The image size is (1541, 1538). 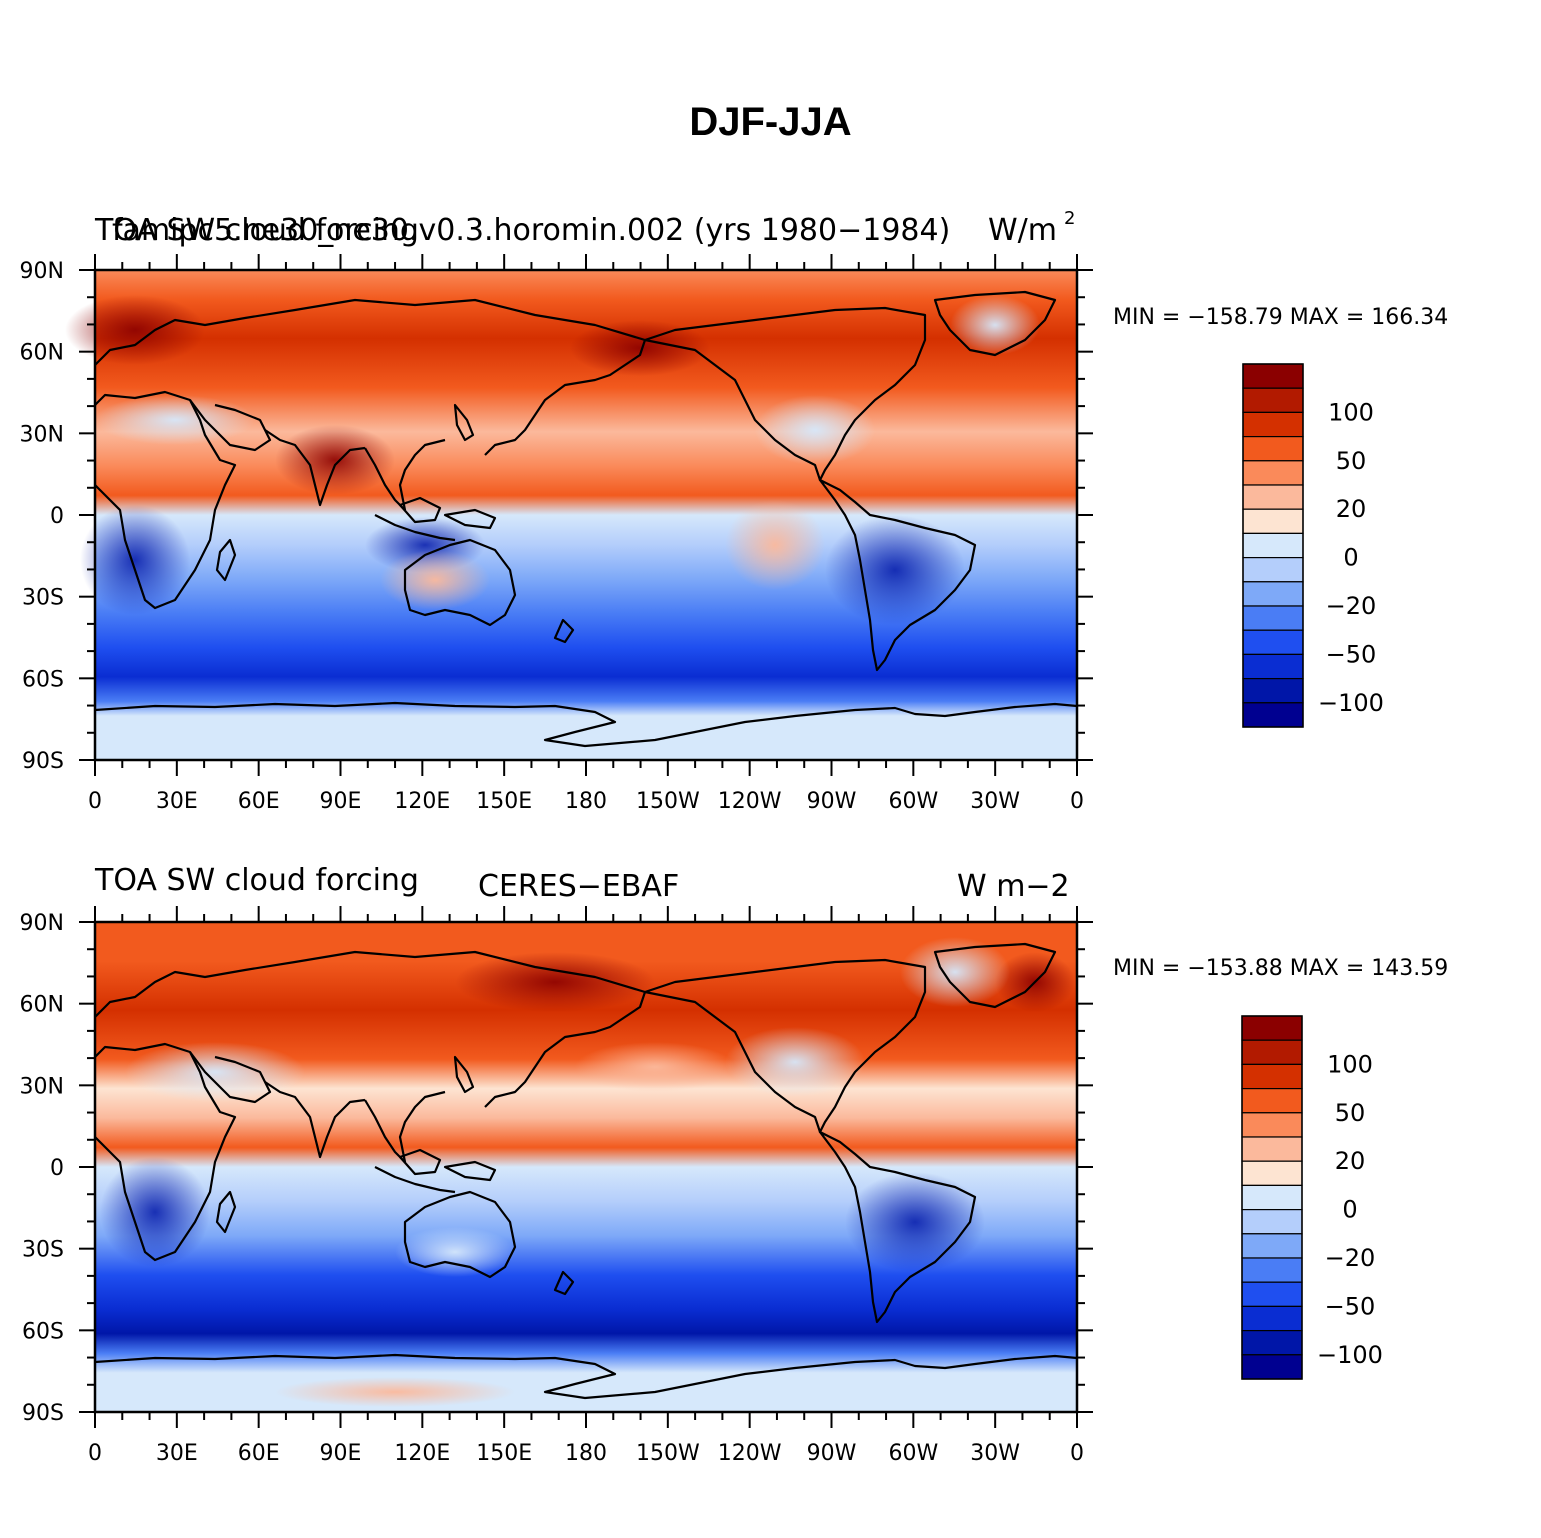 I want to click on main-title: DJF-JJA, so click(x=770, y=122).